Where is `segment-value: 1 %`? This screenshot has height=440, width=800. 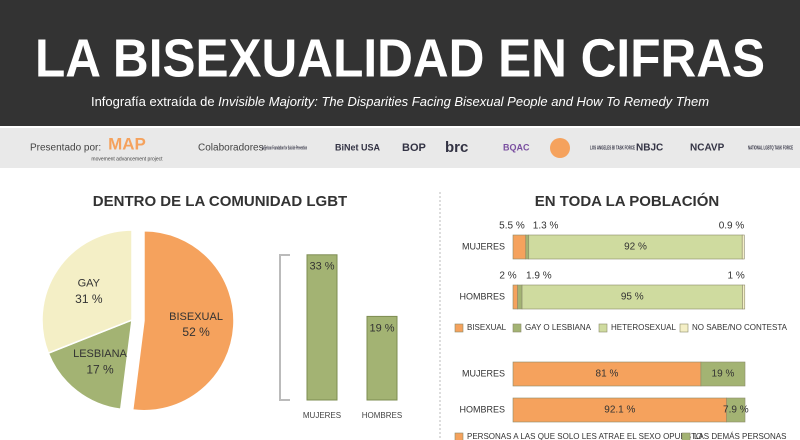
segment-value: 1 % is located at coordinates (736, 276).